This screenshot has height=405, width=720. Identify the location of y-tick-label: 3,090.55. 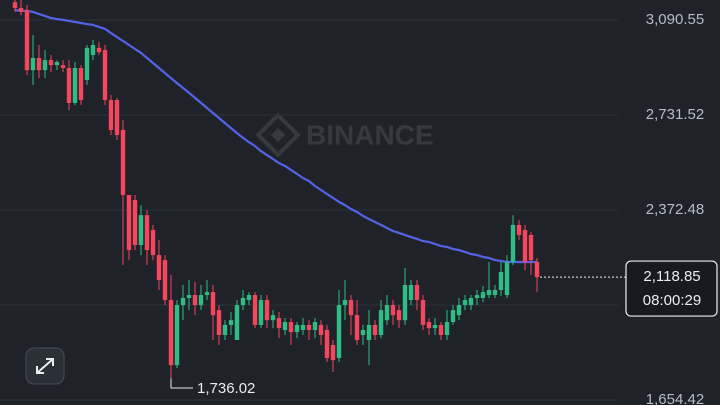
(675, 19).